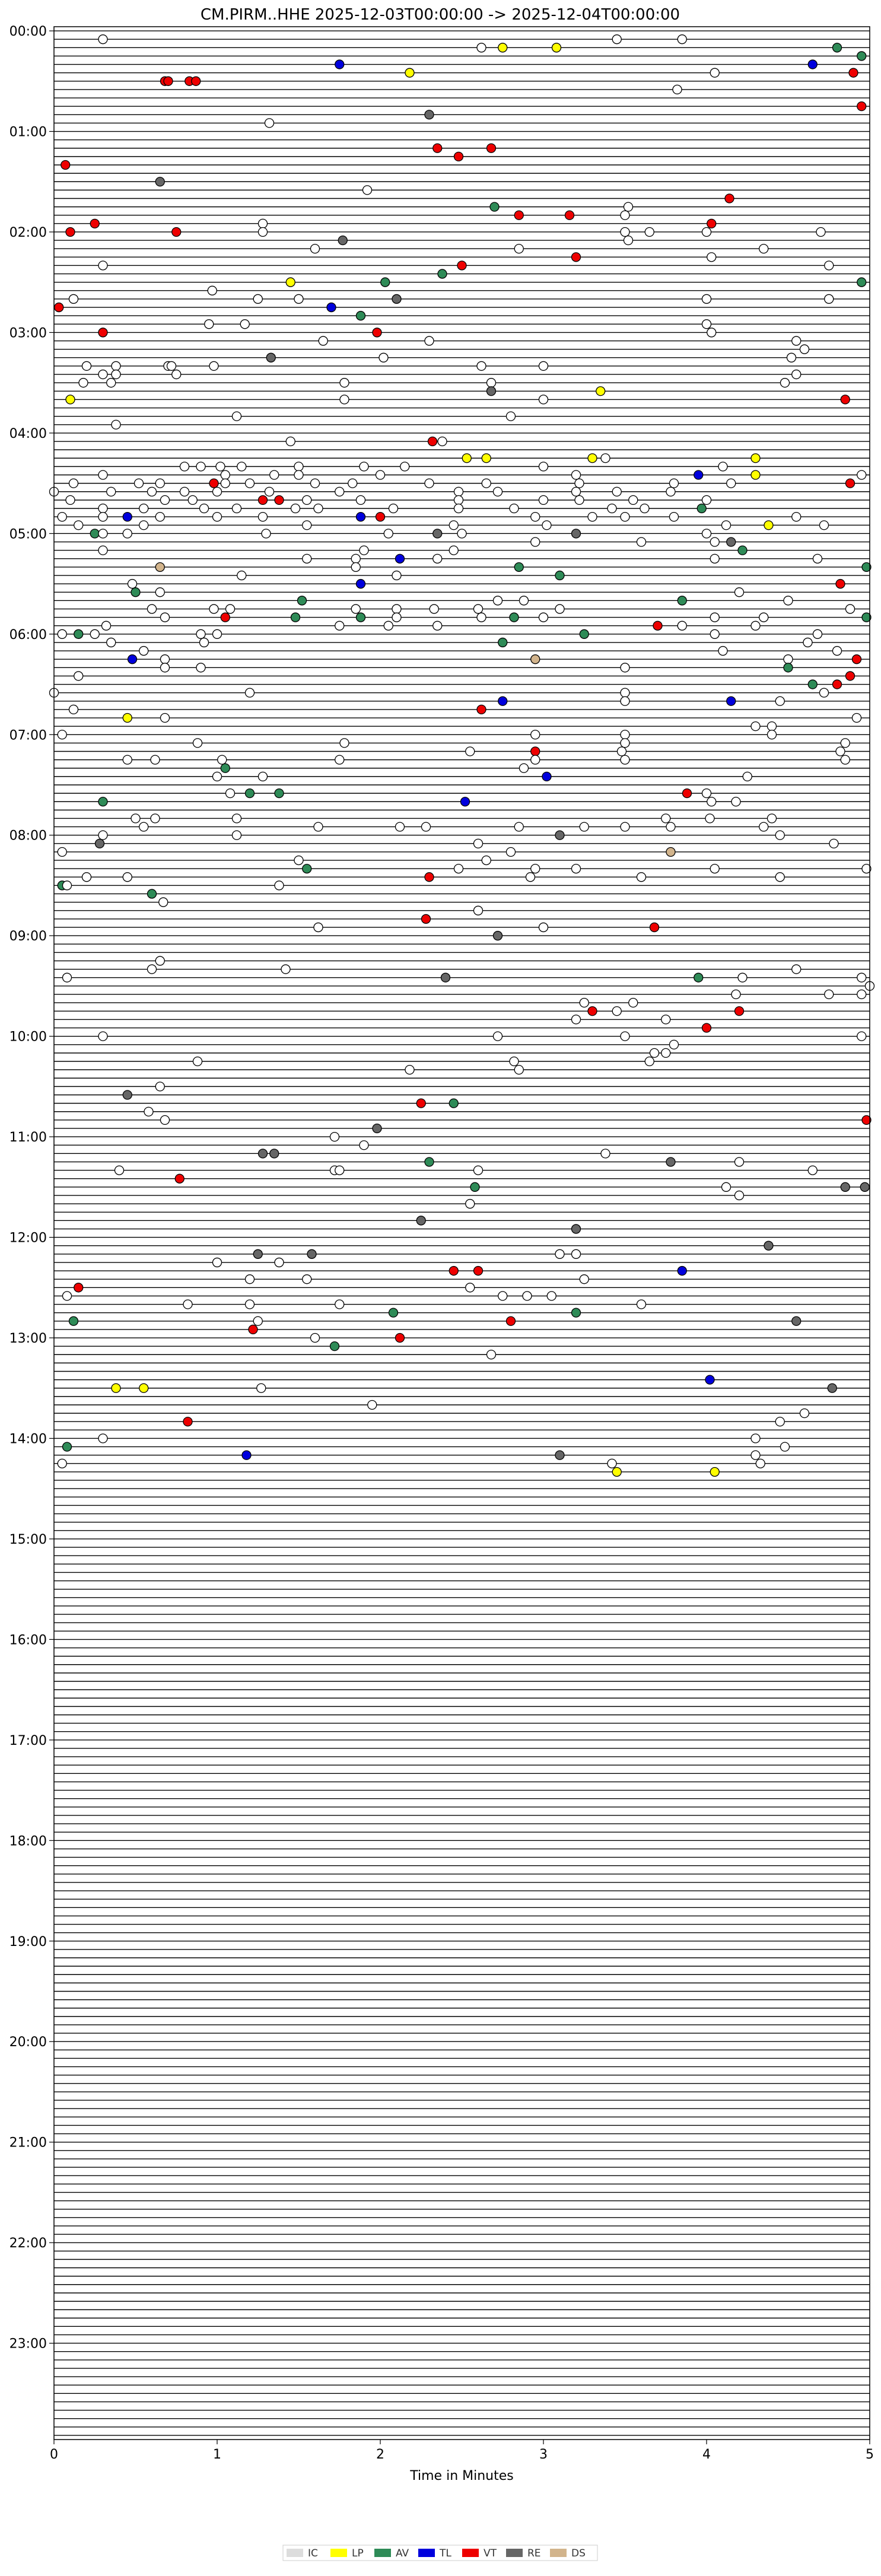 The width and height of the screenshot is (881, 2576). Describe the element at coordinates (445, 2553) in the screenshot. I see `legend-label-tl: TL` at that location.